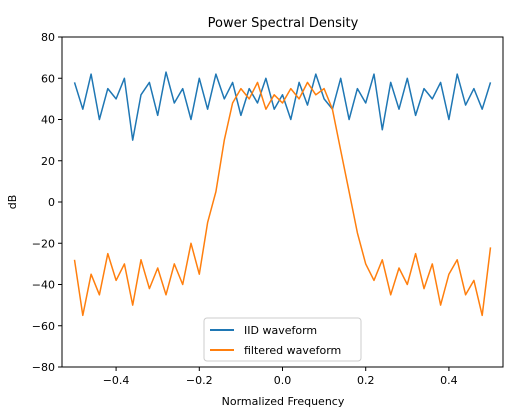  I want to click on y-axis: −80 −60 −40 −20 0 20 40 60 80, so click(47, 202).